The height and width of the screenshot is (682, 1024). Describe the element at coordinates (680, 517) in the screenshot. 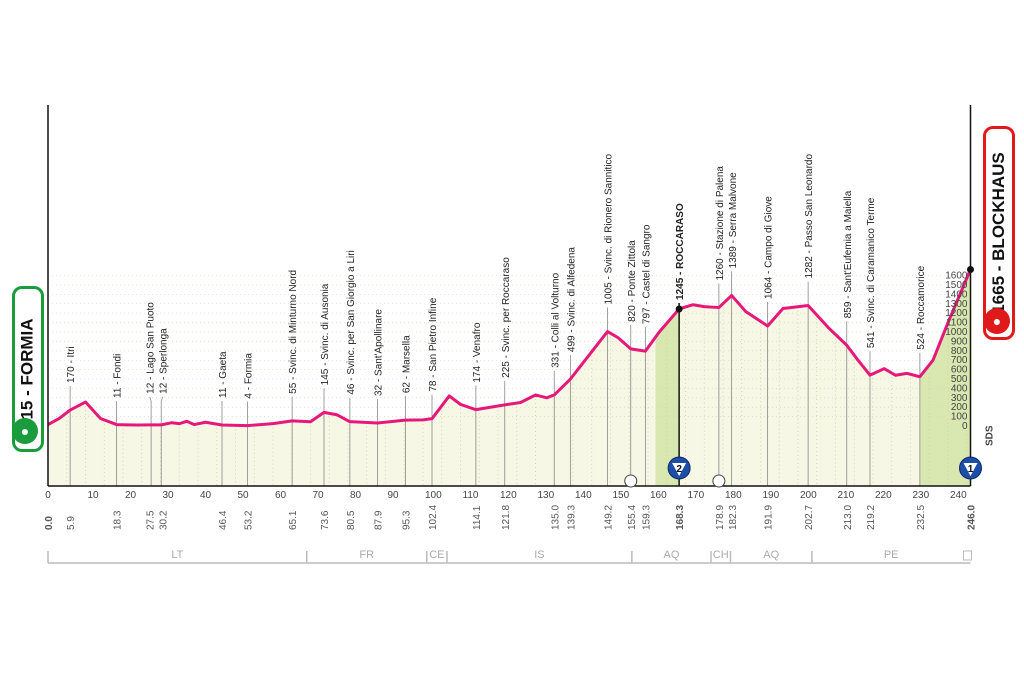

I see `km-mark: 168.3` at that location.